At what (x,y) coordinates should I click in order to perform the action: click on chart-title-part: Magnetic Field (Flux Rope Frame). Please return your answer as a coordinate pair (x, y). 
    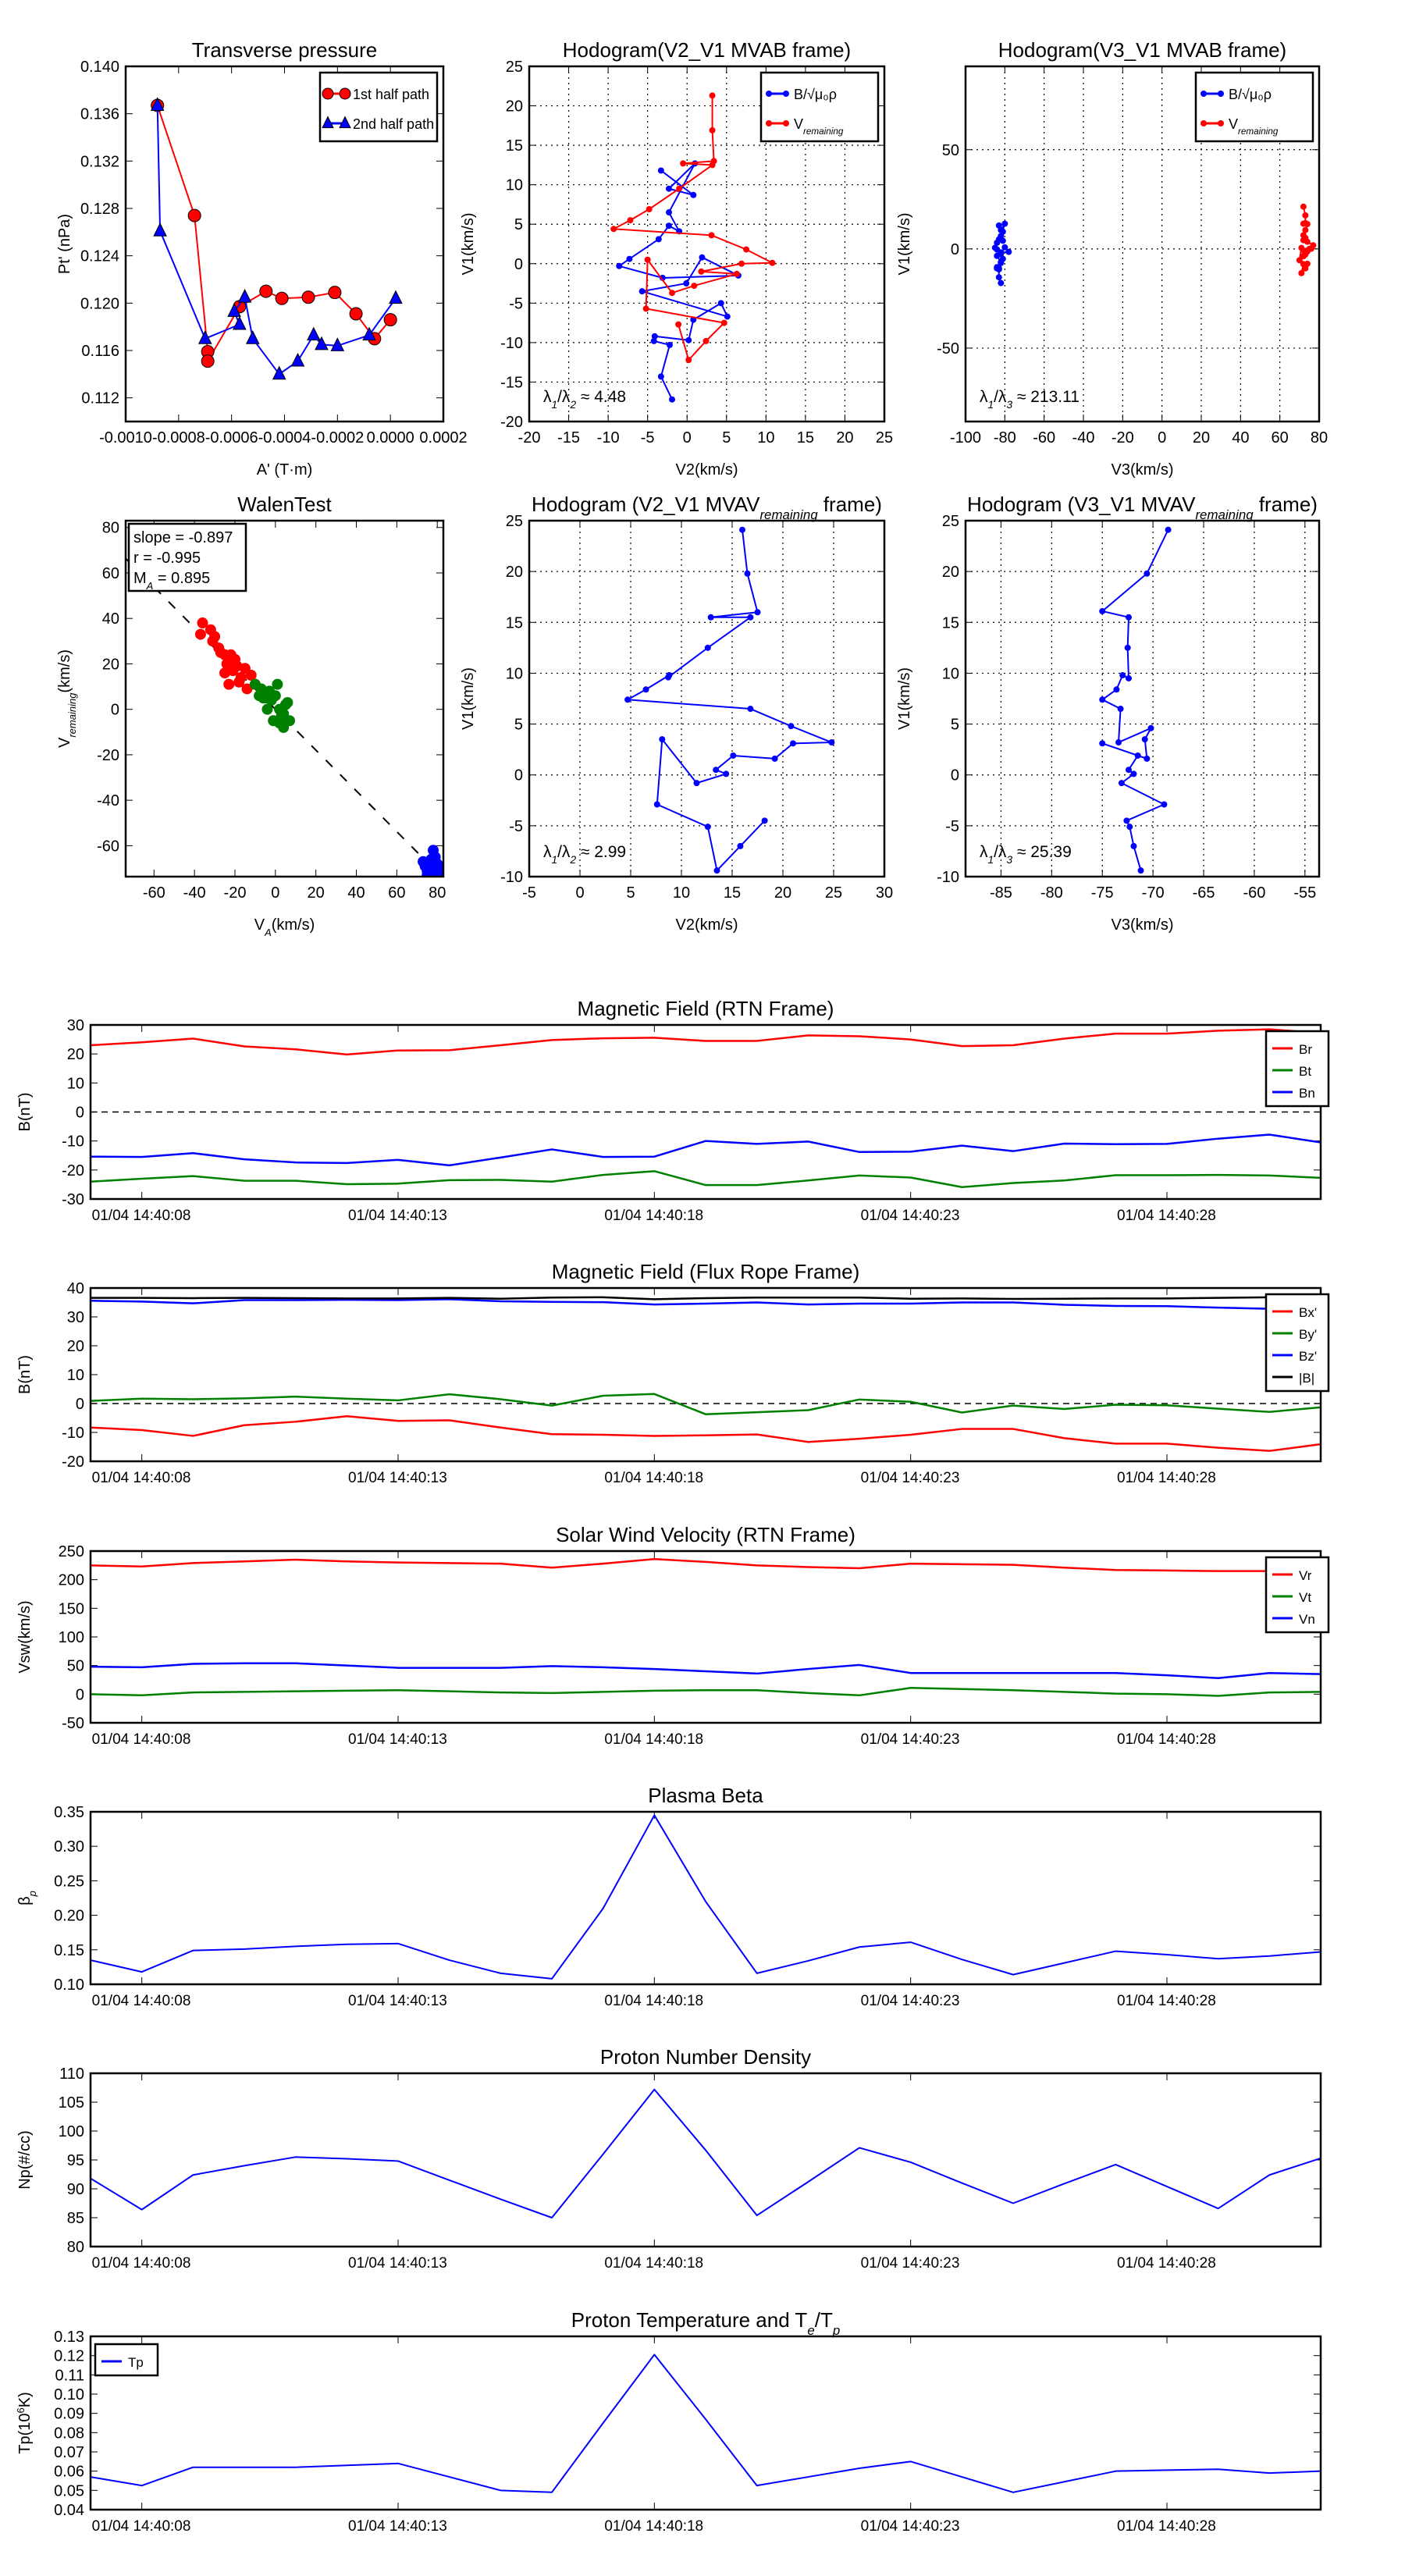
    Looking at the image, I should click on (706, 1271).